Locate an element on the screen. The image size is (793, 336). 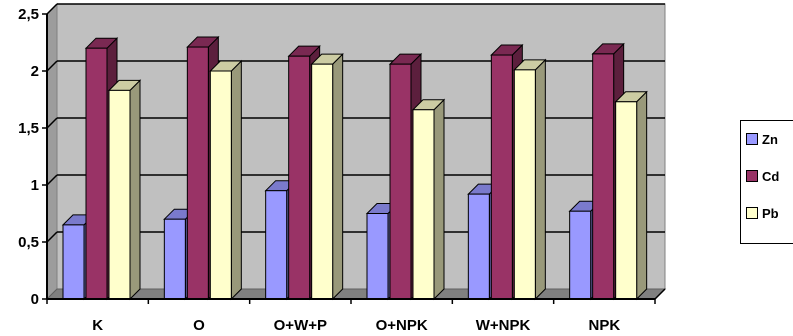
side-wall is located at coordinates (52, 151).